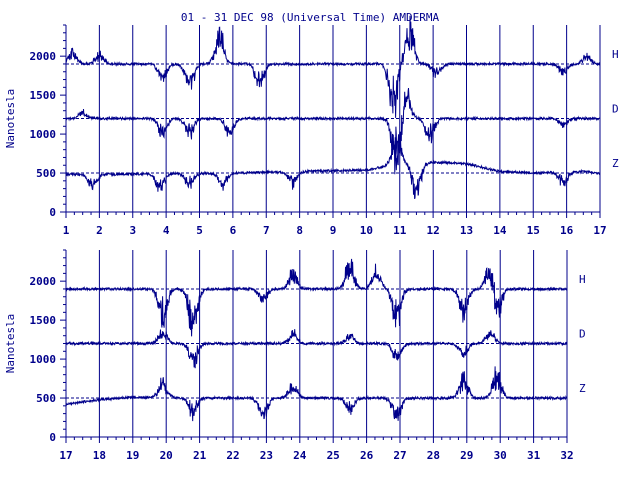 This screenshot has height=480, width=640. Describe the element at coordinates (233, 230) in the screenshot. I see `x-tick-label: 6` at that location.